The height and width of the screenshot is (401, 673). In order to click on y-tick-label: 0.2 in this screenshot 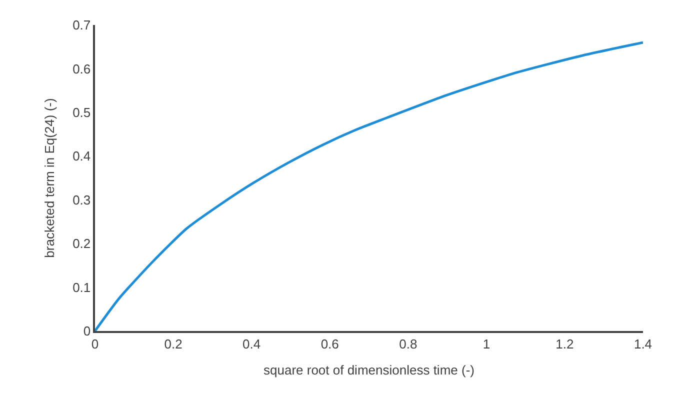, I will do `click(81, 244)`.